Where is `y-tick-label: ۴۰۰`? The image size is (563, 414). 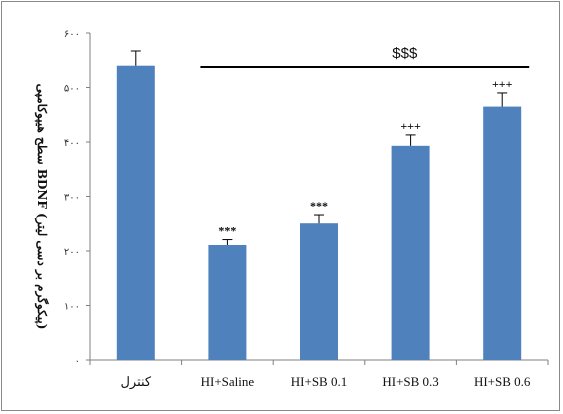 y-tick-label: ۴۰۰ is located at coordinates (72, 143).